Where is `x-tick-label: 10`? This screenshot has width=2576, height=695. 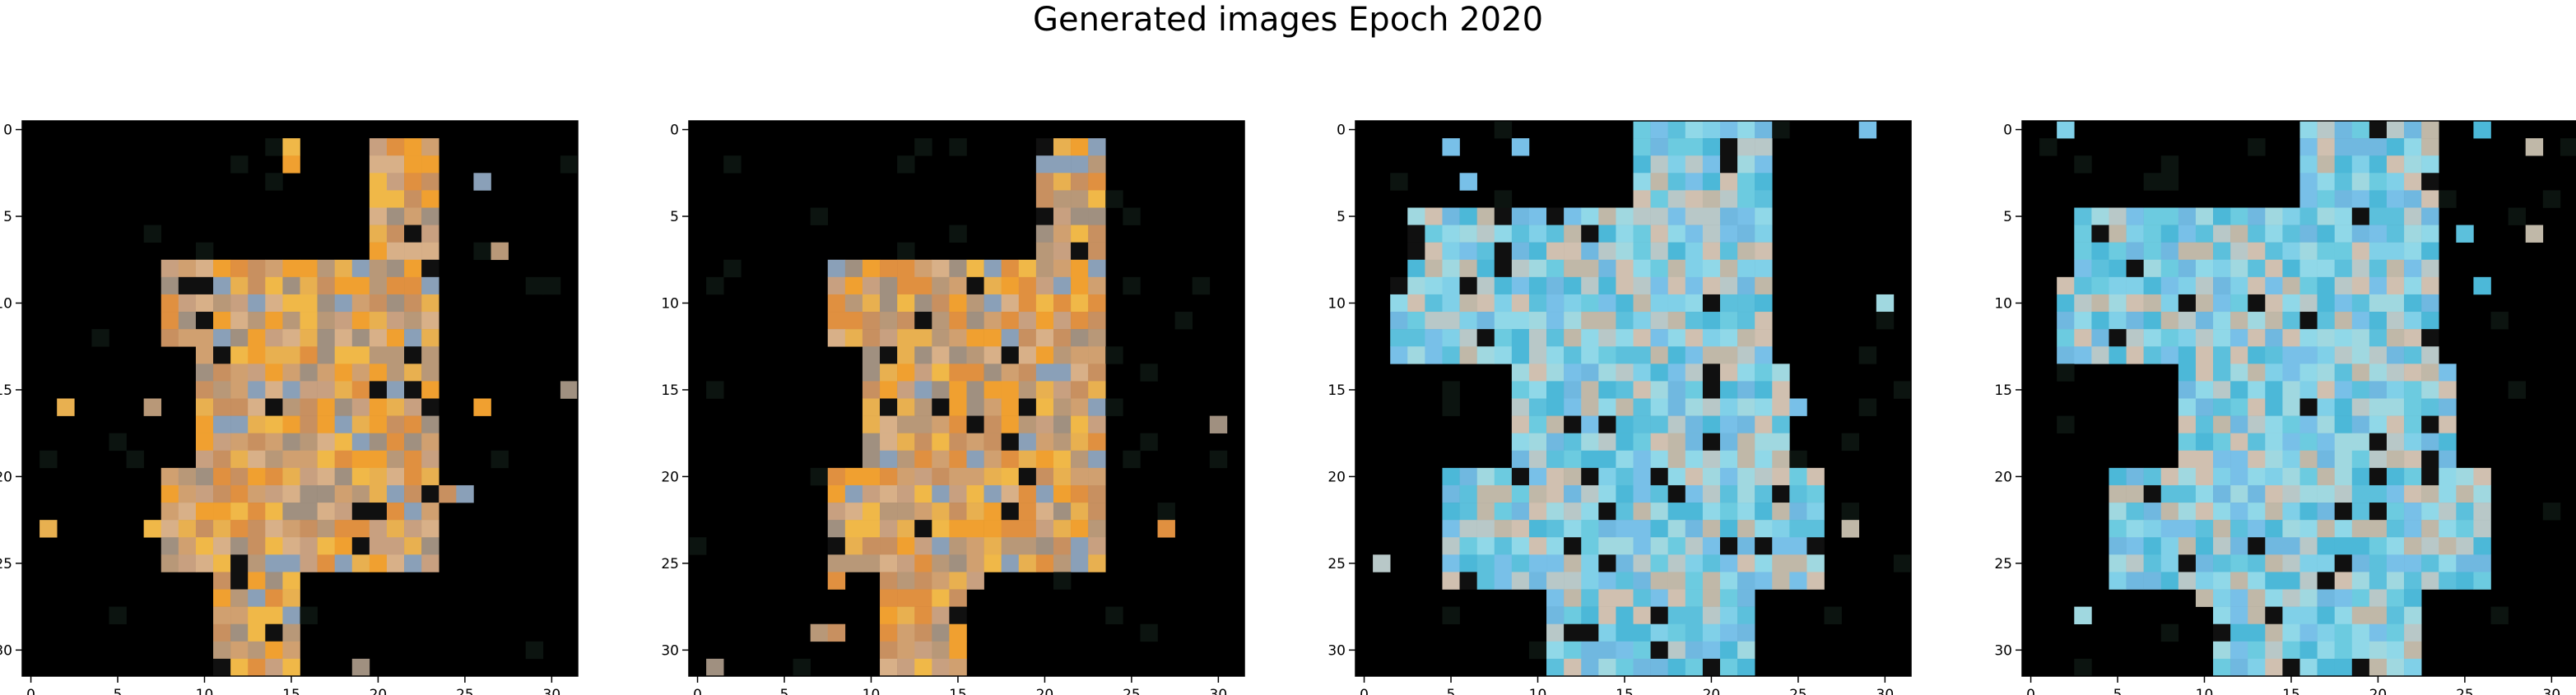 x-tick-label: 10 is located at coordinates (872, 691).